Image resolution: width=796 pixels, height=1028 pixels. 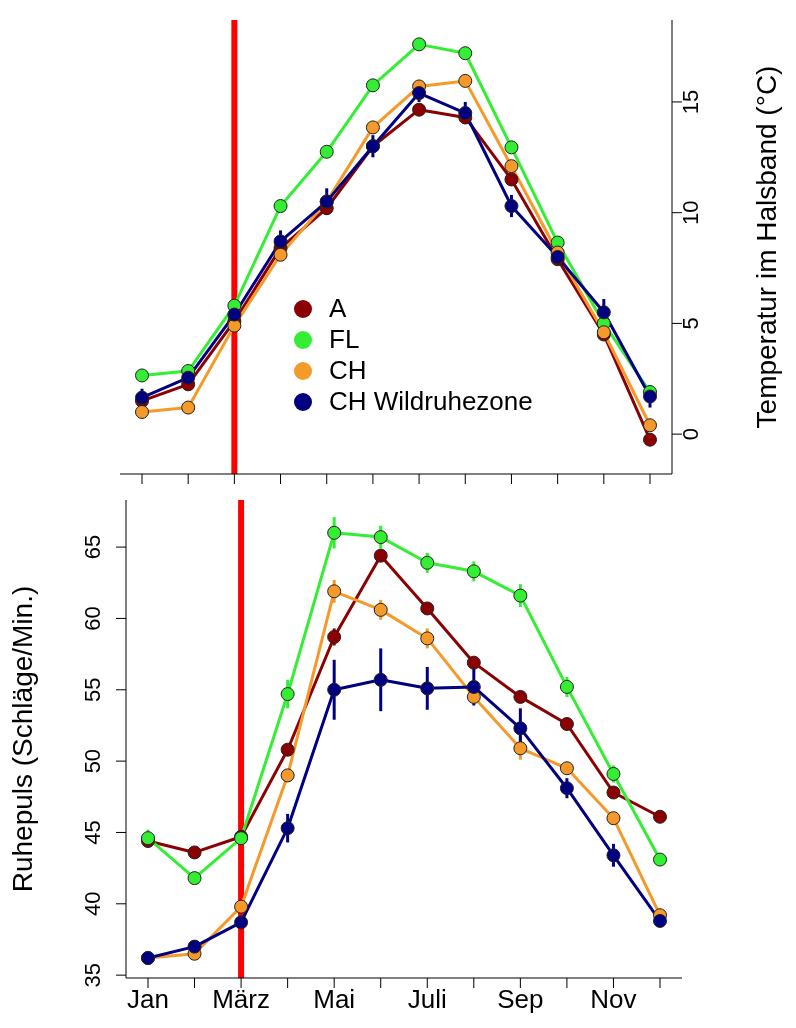 What do you see at coordinates (427, 999) in the screenshot?
I see `x-tick-label: Juli` at bounding box center [427, 999].